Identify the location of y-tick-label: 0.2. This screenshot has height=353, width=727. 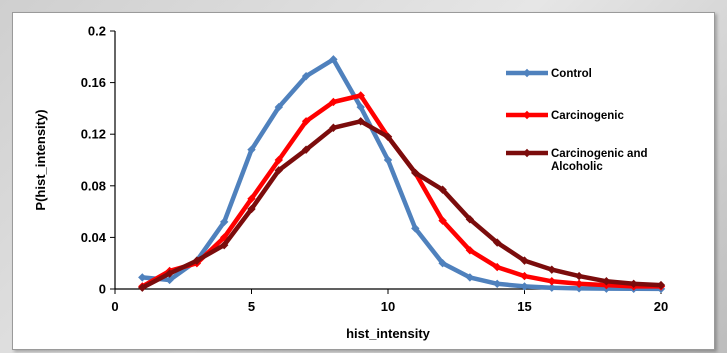
(97, 31).